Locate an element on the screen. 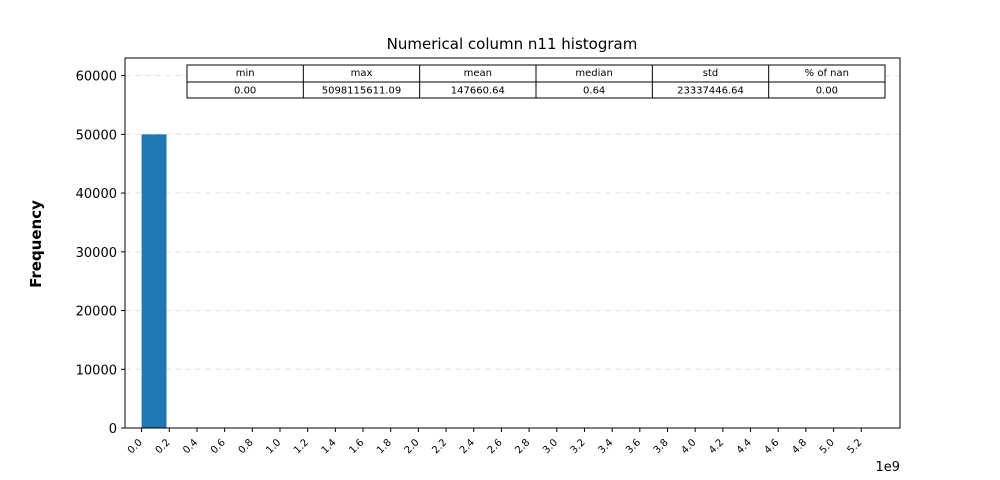  x-tick-label: 4.0 is located at coordinates (688, 446).